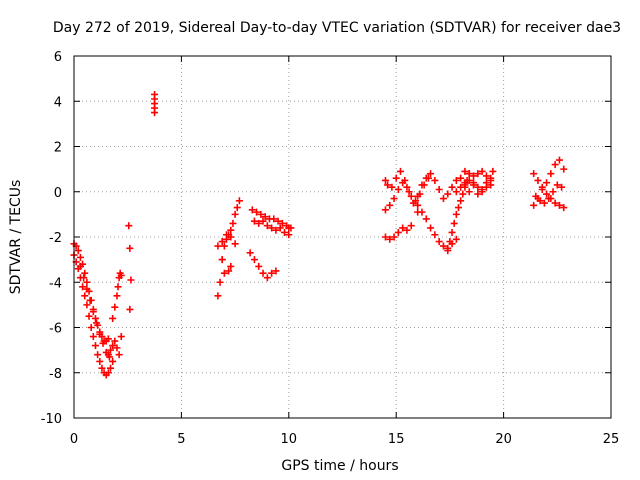 The height and width of the screenshot is (480, 640). What do you see at coordinates (503, 439) in the screenshot?
I see `x-tick-label: 20` at bounding box center [503, 439].